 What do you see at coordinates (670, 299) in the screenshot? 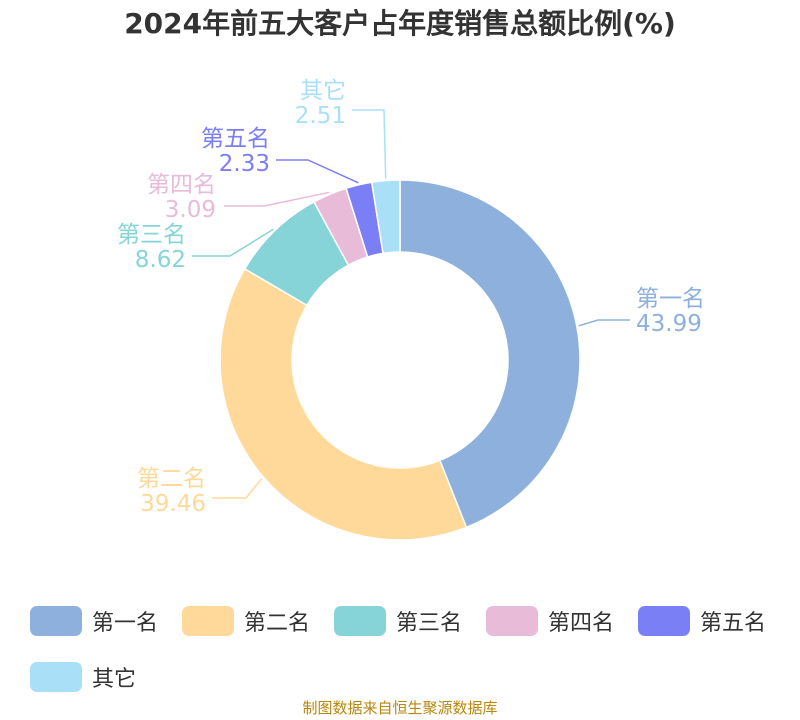
I see `slice-label-first: 第一名` at bounding box center [670, 299].